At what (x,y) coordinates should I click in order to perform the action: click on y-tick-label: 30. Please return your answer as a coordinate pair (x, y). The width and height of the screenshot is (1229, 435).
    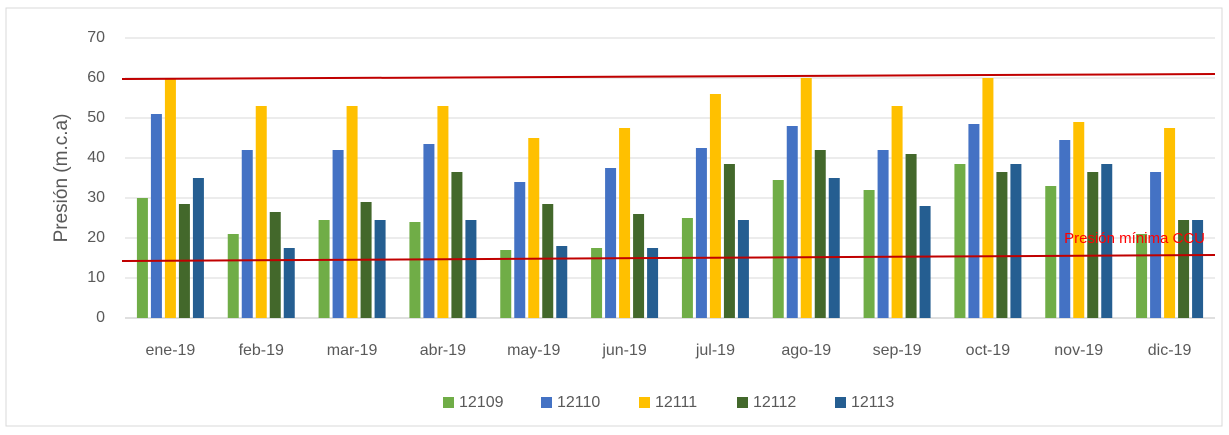
    Looking at the image, I should click on (96, 197).